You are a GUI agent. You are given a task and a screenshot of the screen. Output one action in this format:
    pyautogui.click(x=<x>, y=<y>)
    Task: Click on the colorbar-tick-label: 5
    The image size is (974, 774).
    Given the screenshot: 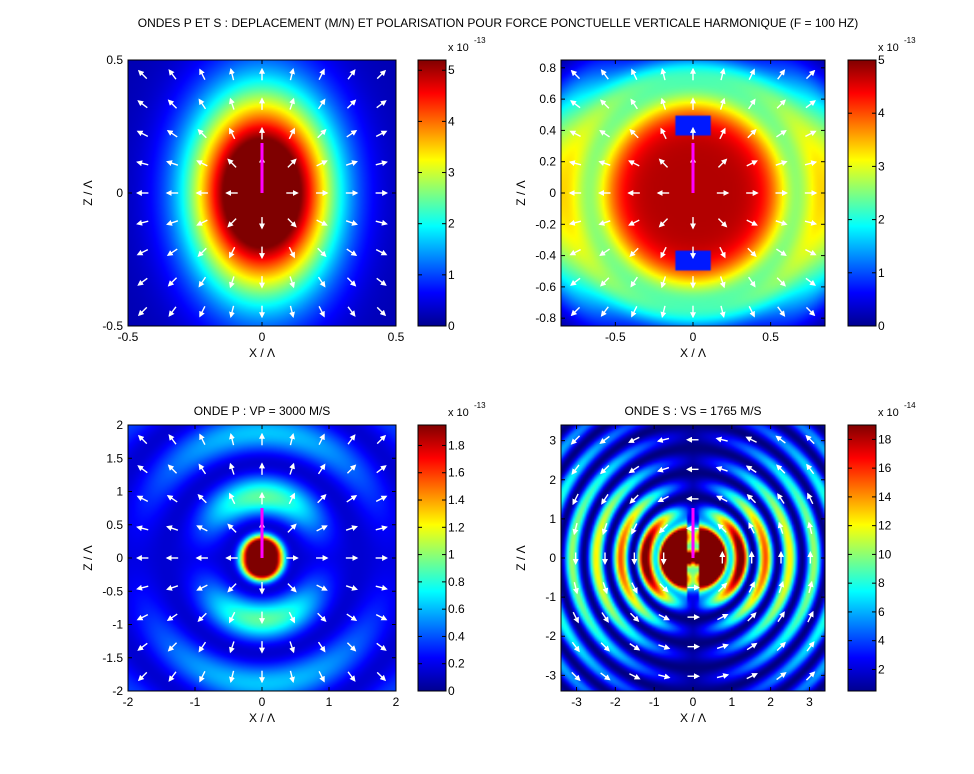 What is the action you would take?
    pyautogui.click(x=451, y=70)
    